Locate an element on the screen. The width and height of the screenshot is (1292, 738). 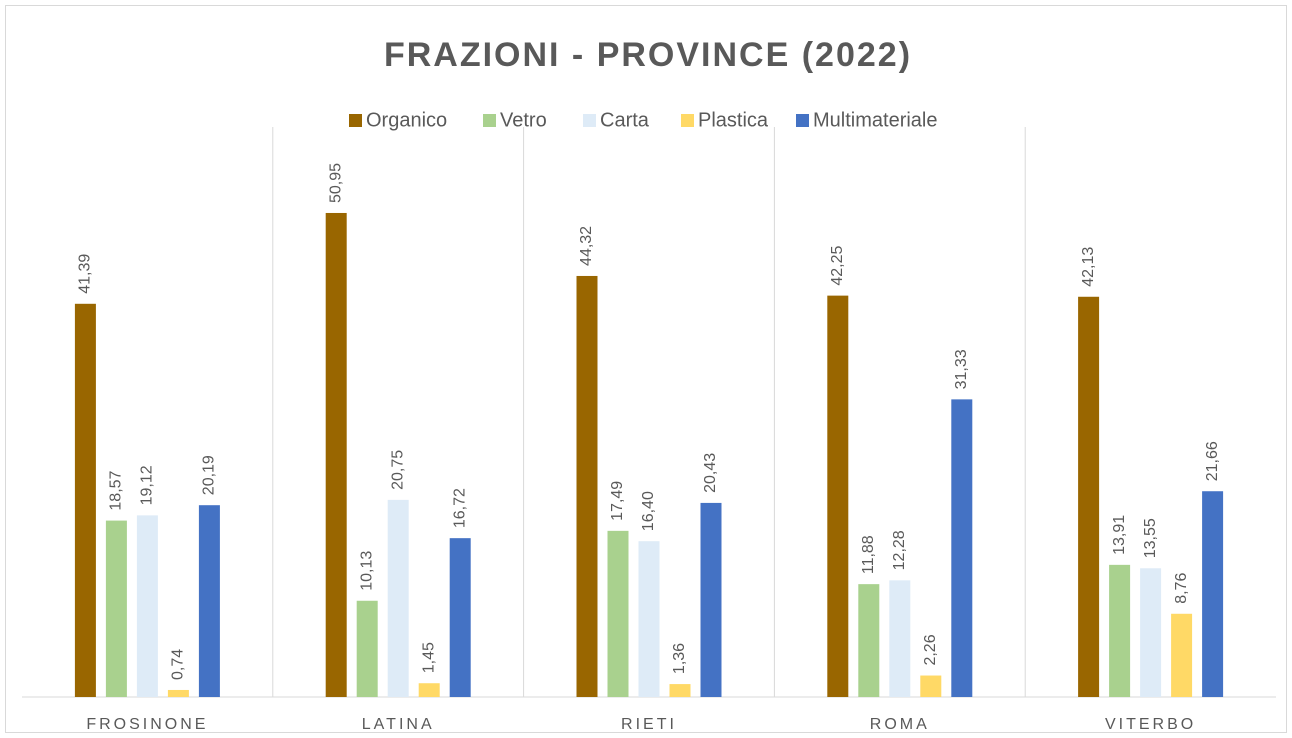
data-label: 42,13 is located at coordinates (1088, 267).